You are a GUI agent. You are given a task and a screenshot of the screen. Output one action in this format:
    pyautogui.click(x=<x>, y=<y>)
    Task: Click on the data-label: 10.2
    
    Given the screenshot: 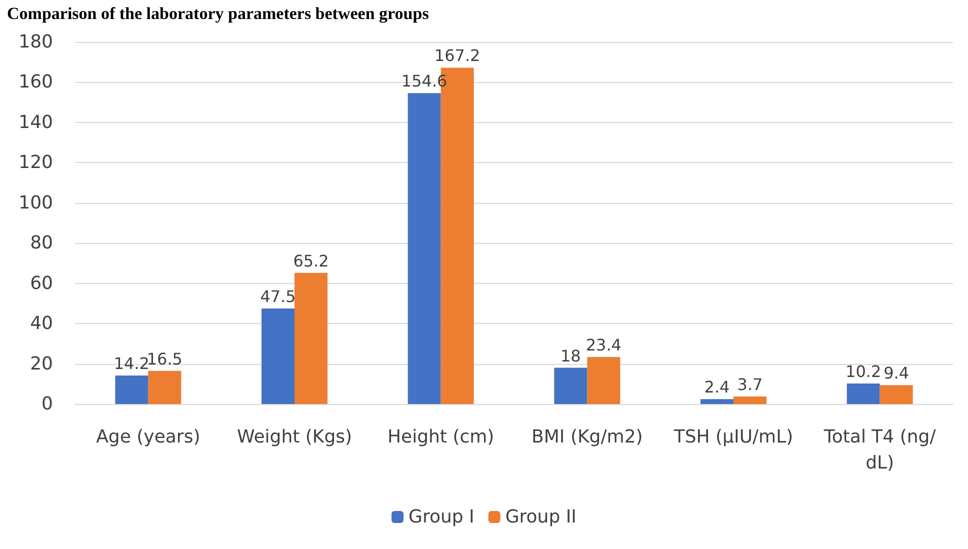 What is the action you would take?
    pyautogui.click(x=864, y=371)
    